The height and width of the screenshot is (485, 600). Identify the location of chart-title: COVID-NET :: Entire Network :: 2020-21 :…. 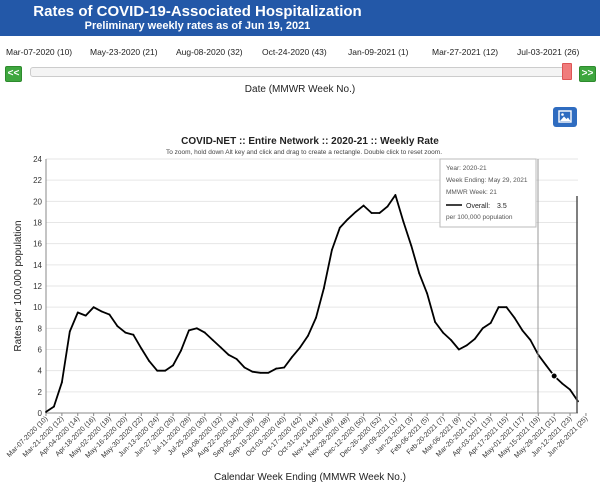
(310, 141).